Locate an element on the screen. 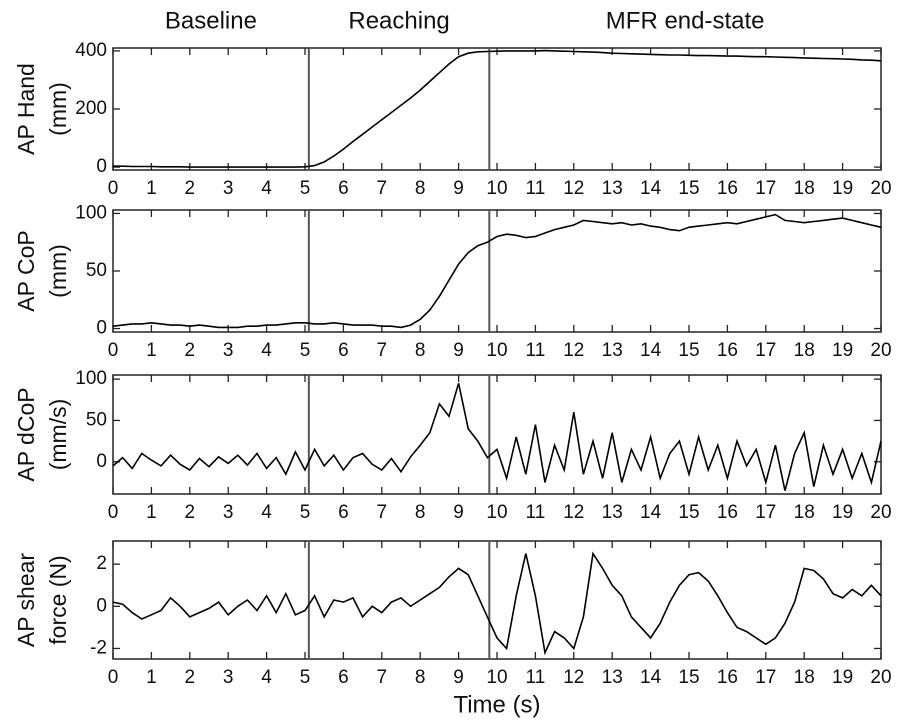  y-tick-label: 200 is located at coordinates (91, 108).